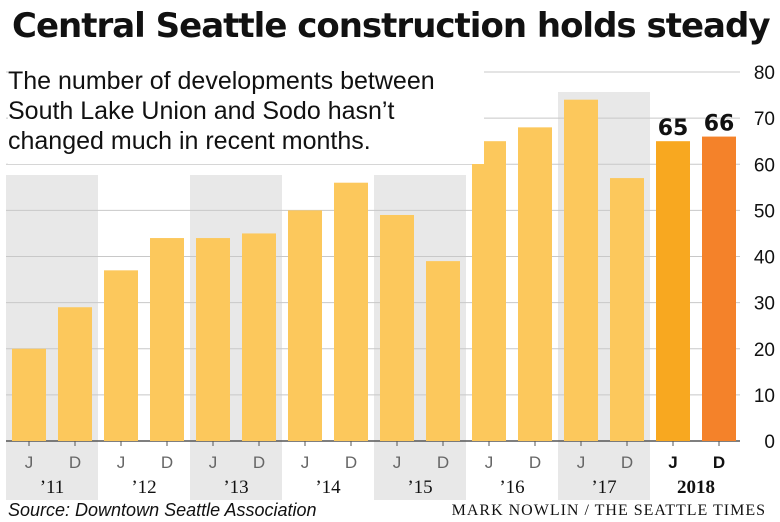 The image size is (780, 522). I want to click on year-label-0: ’11, so click(52, 487).